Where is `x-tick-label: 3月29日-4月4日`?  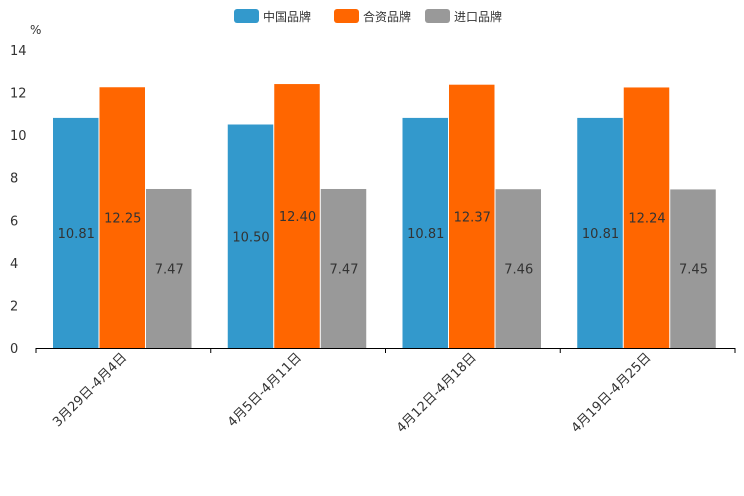
x-tick-label: 3月29日-4月4日 is located at coordinates (90, 390).